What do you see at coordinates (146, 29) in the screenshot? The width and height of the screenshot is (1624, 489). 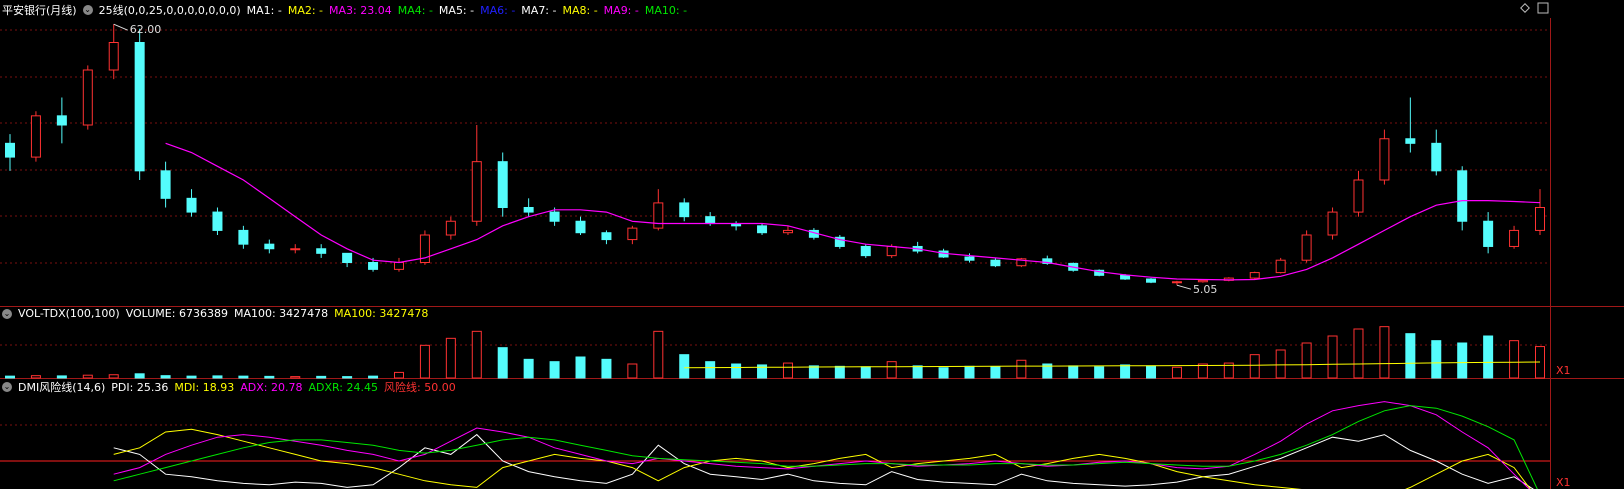 I see `high-label: 62.00` at bounding box center [146, 29].